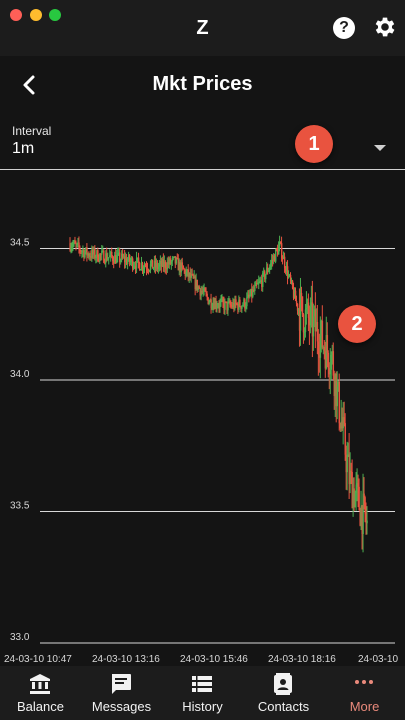  What do you see at coordinates (364, 693) in the screenshot?
I see `tab-more: More` at bounding box center [364, 693].